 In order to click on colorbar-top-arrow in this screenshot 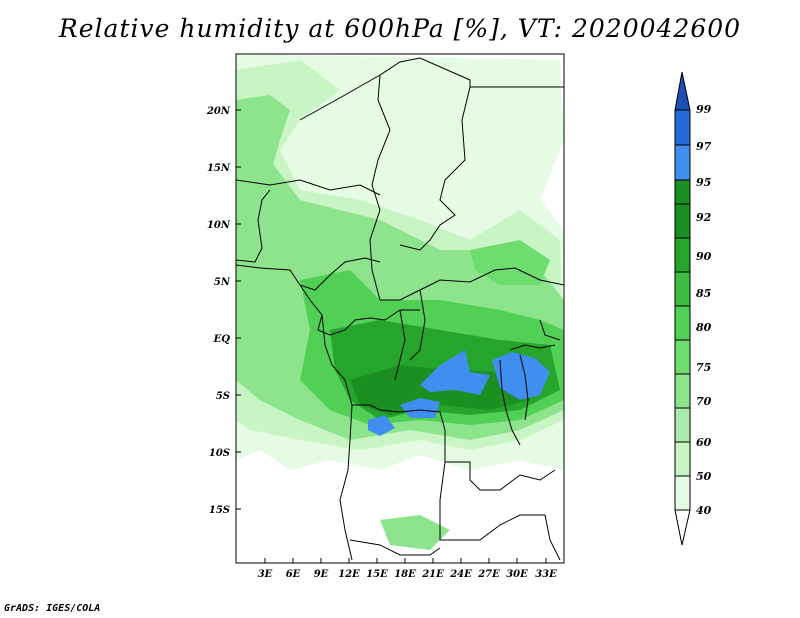, I will do `click(682, 91)`.